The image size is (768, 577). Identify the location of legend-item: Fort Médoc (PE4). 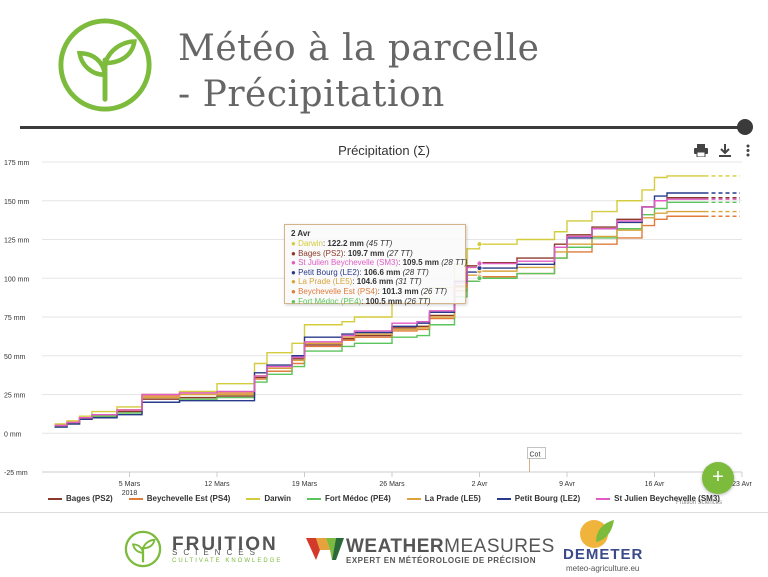
(349, 498).